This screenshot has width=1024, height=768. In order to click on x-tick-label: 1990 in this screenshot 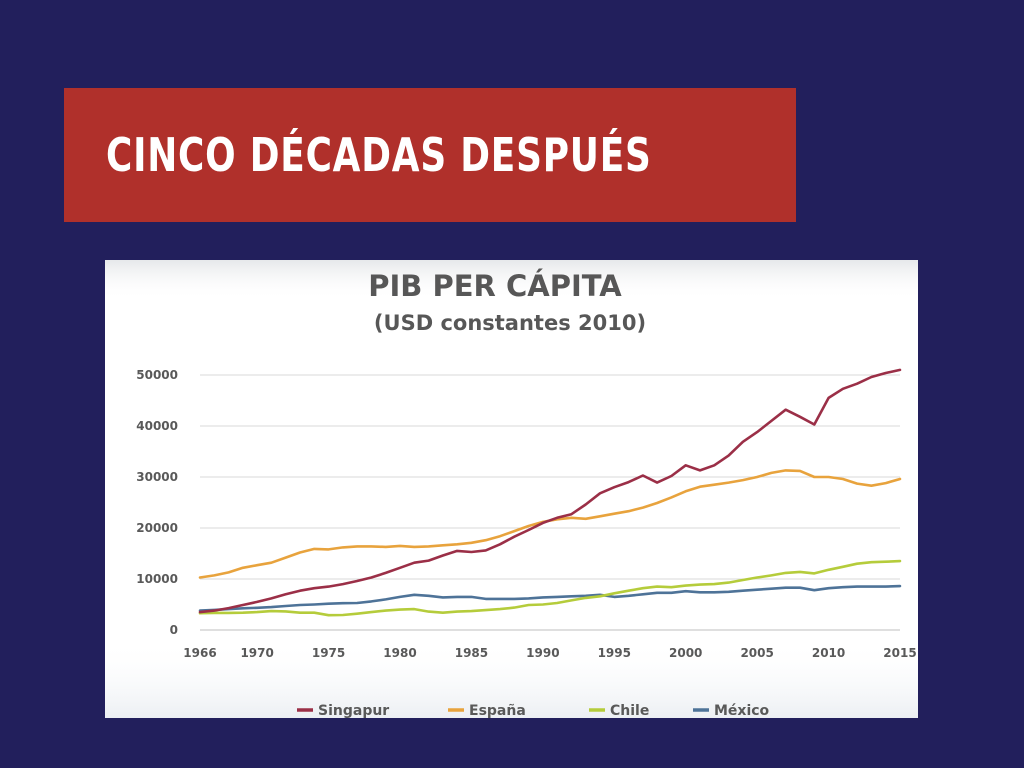, I will do `click(542, 653)`.